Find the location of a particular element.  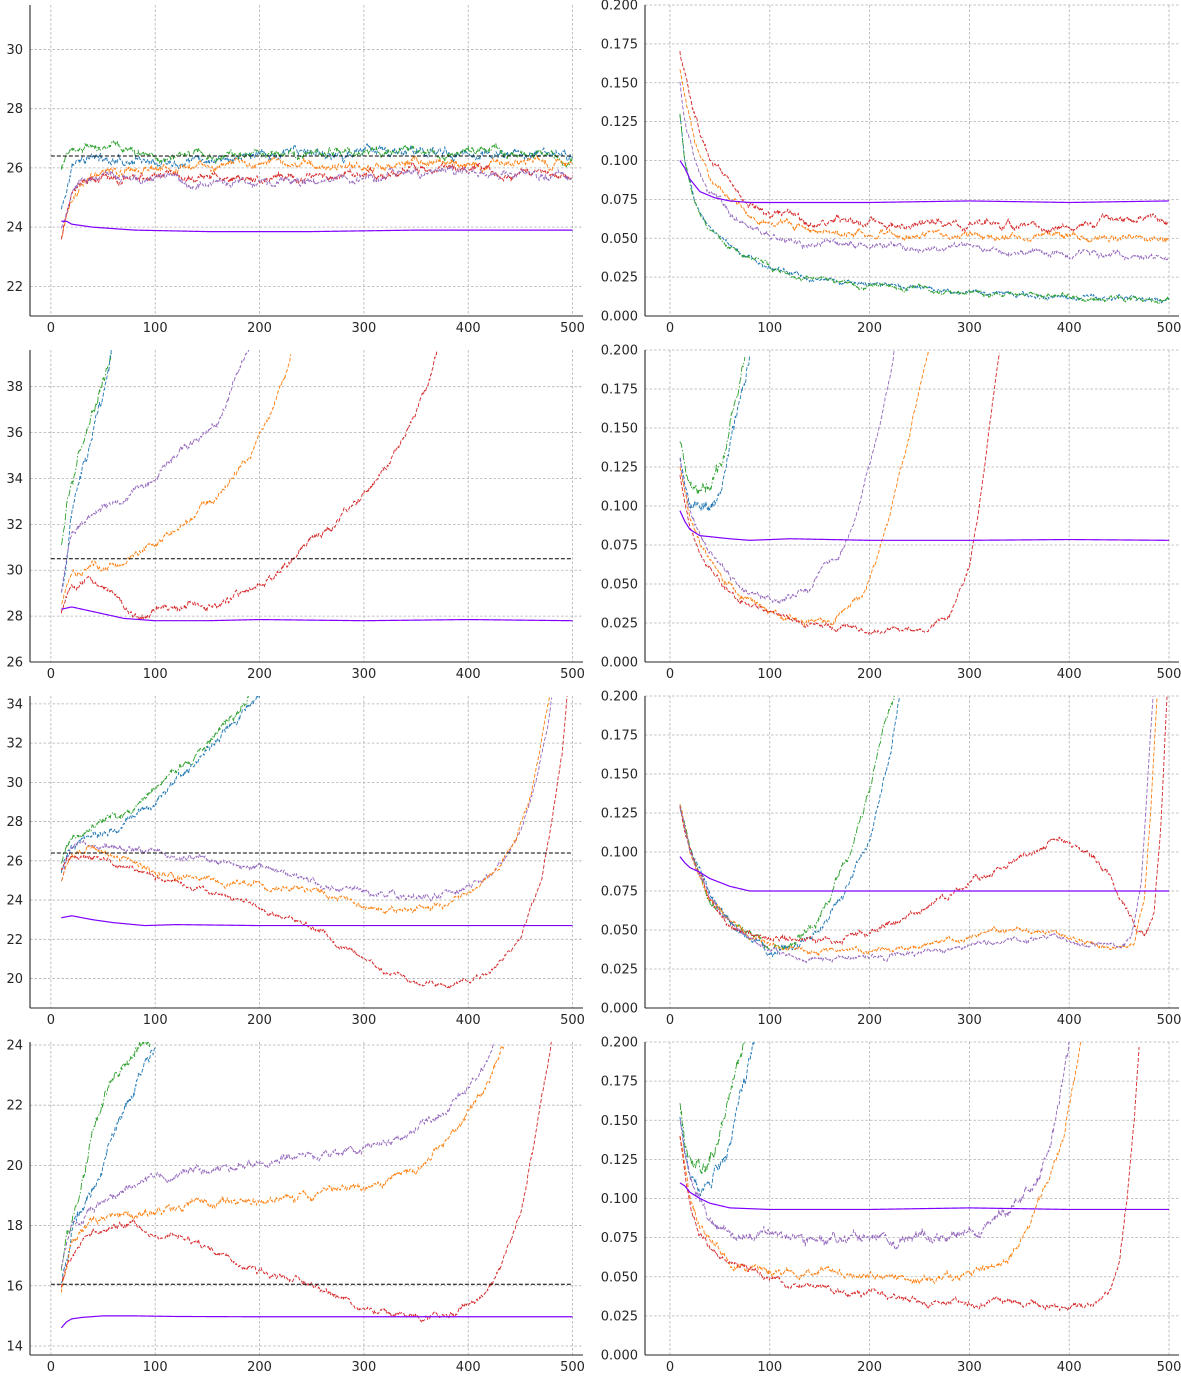

y-tick-label: 38 is located at coordinates (14, 387).